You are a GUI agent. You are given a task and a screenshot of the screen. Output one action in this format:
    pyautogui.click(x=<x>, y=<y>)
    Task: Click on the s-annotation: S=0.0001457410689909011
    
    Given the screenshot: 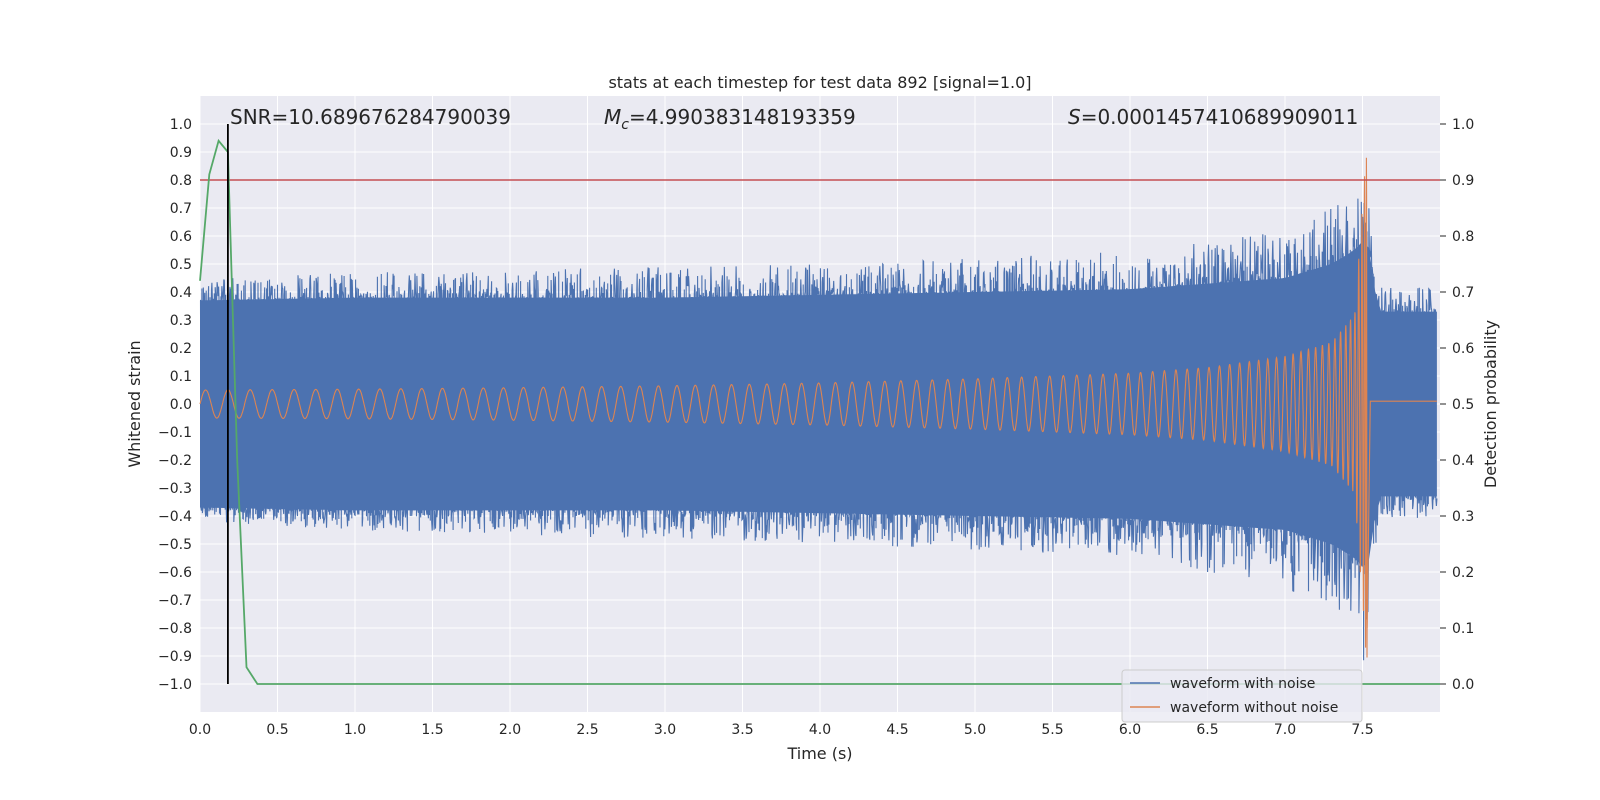 What is the action you would take?
    pyautogui.click(x=1213, y=117)
    